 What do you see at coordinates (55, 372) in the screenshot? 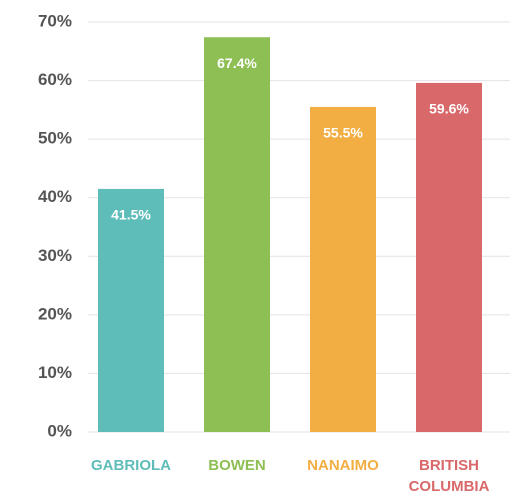
I see `y-tick-label: 10%` at bounding box center [55, 372].